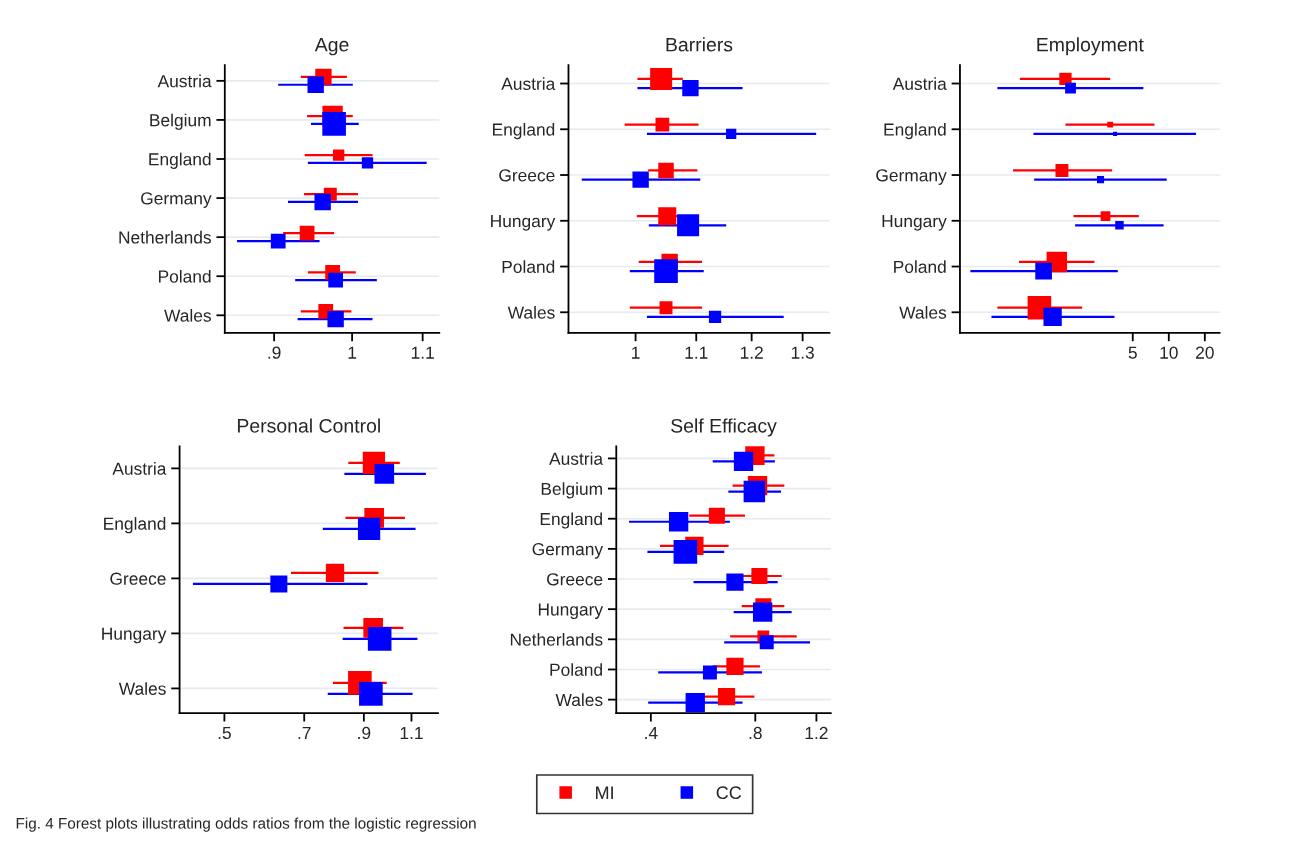 This screenshot has width=1292, height=847. Describe the element at coordinates (246, 824) in the screenshot. I see `caption: Fig. 4 Forest plots illustrating odds ratios from the logistic regression` at that location.